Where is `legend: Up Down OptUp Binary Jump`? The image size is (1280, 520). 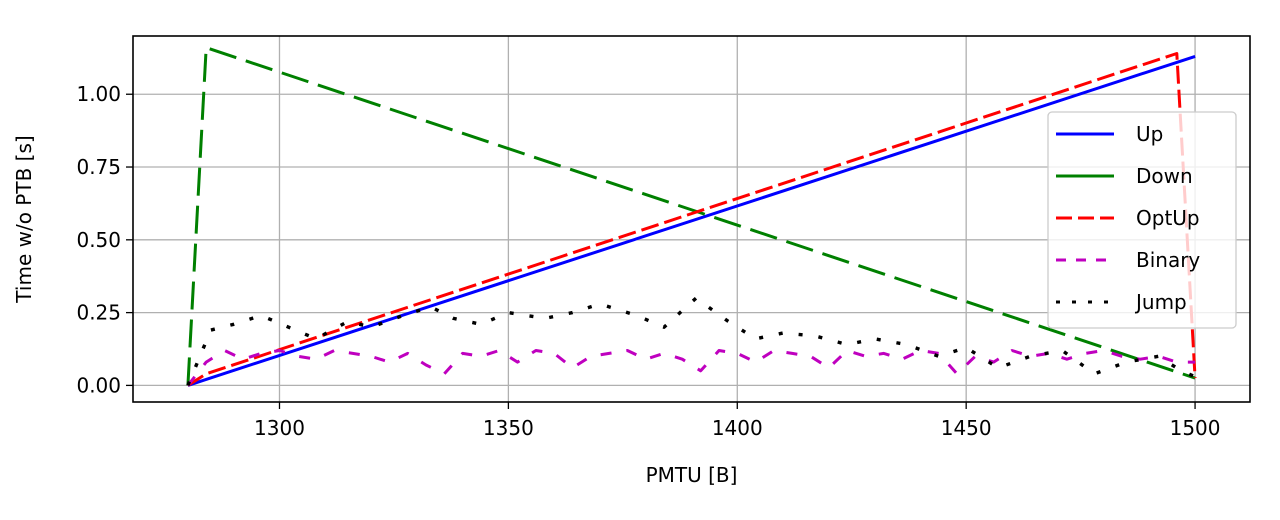
legend: Up Down OptUp Binary Jump is located at coordinates (1142, 220).